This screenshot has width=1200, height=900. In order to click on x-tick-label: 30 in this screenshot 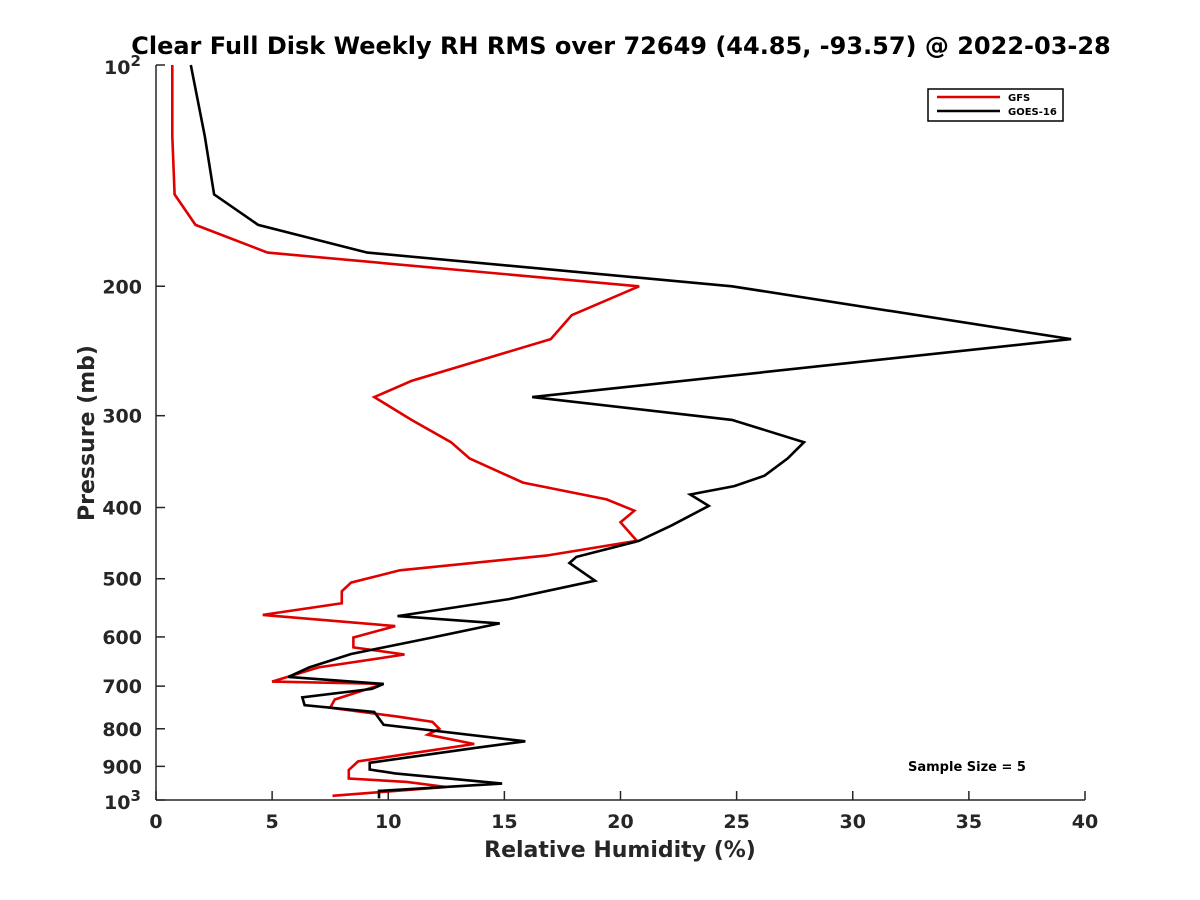, I will do `click(853, 822)`.